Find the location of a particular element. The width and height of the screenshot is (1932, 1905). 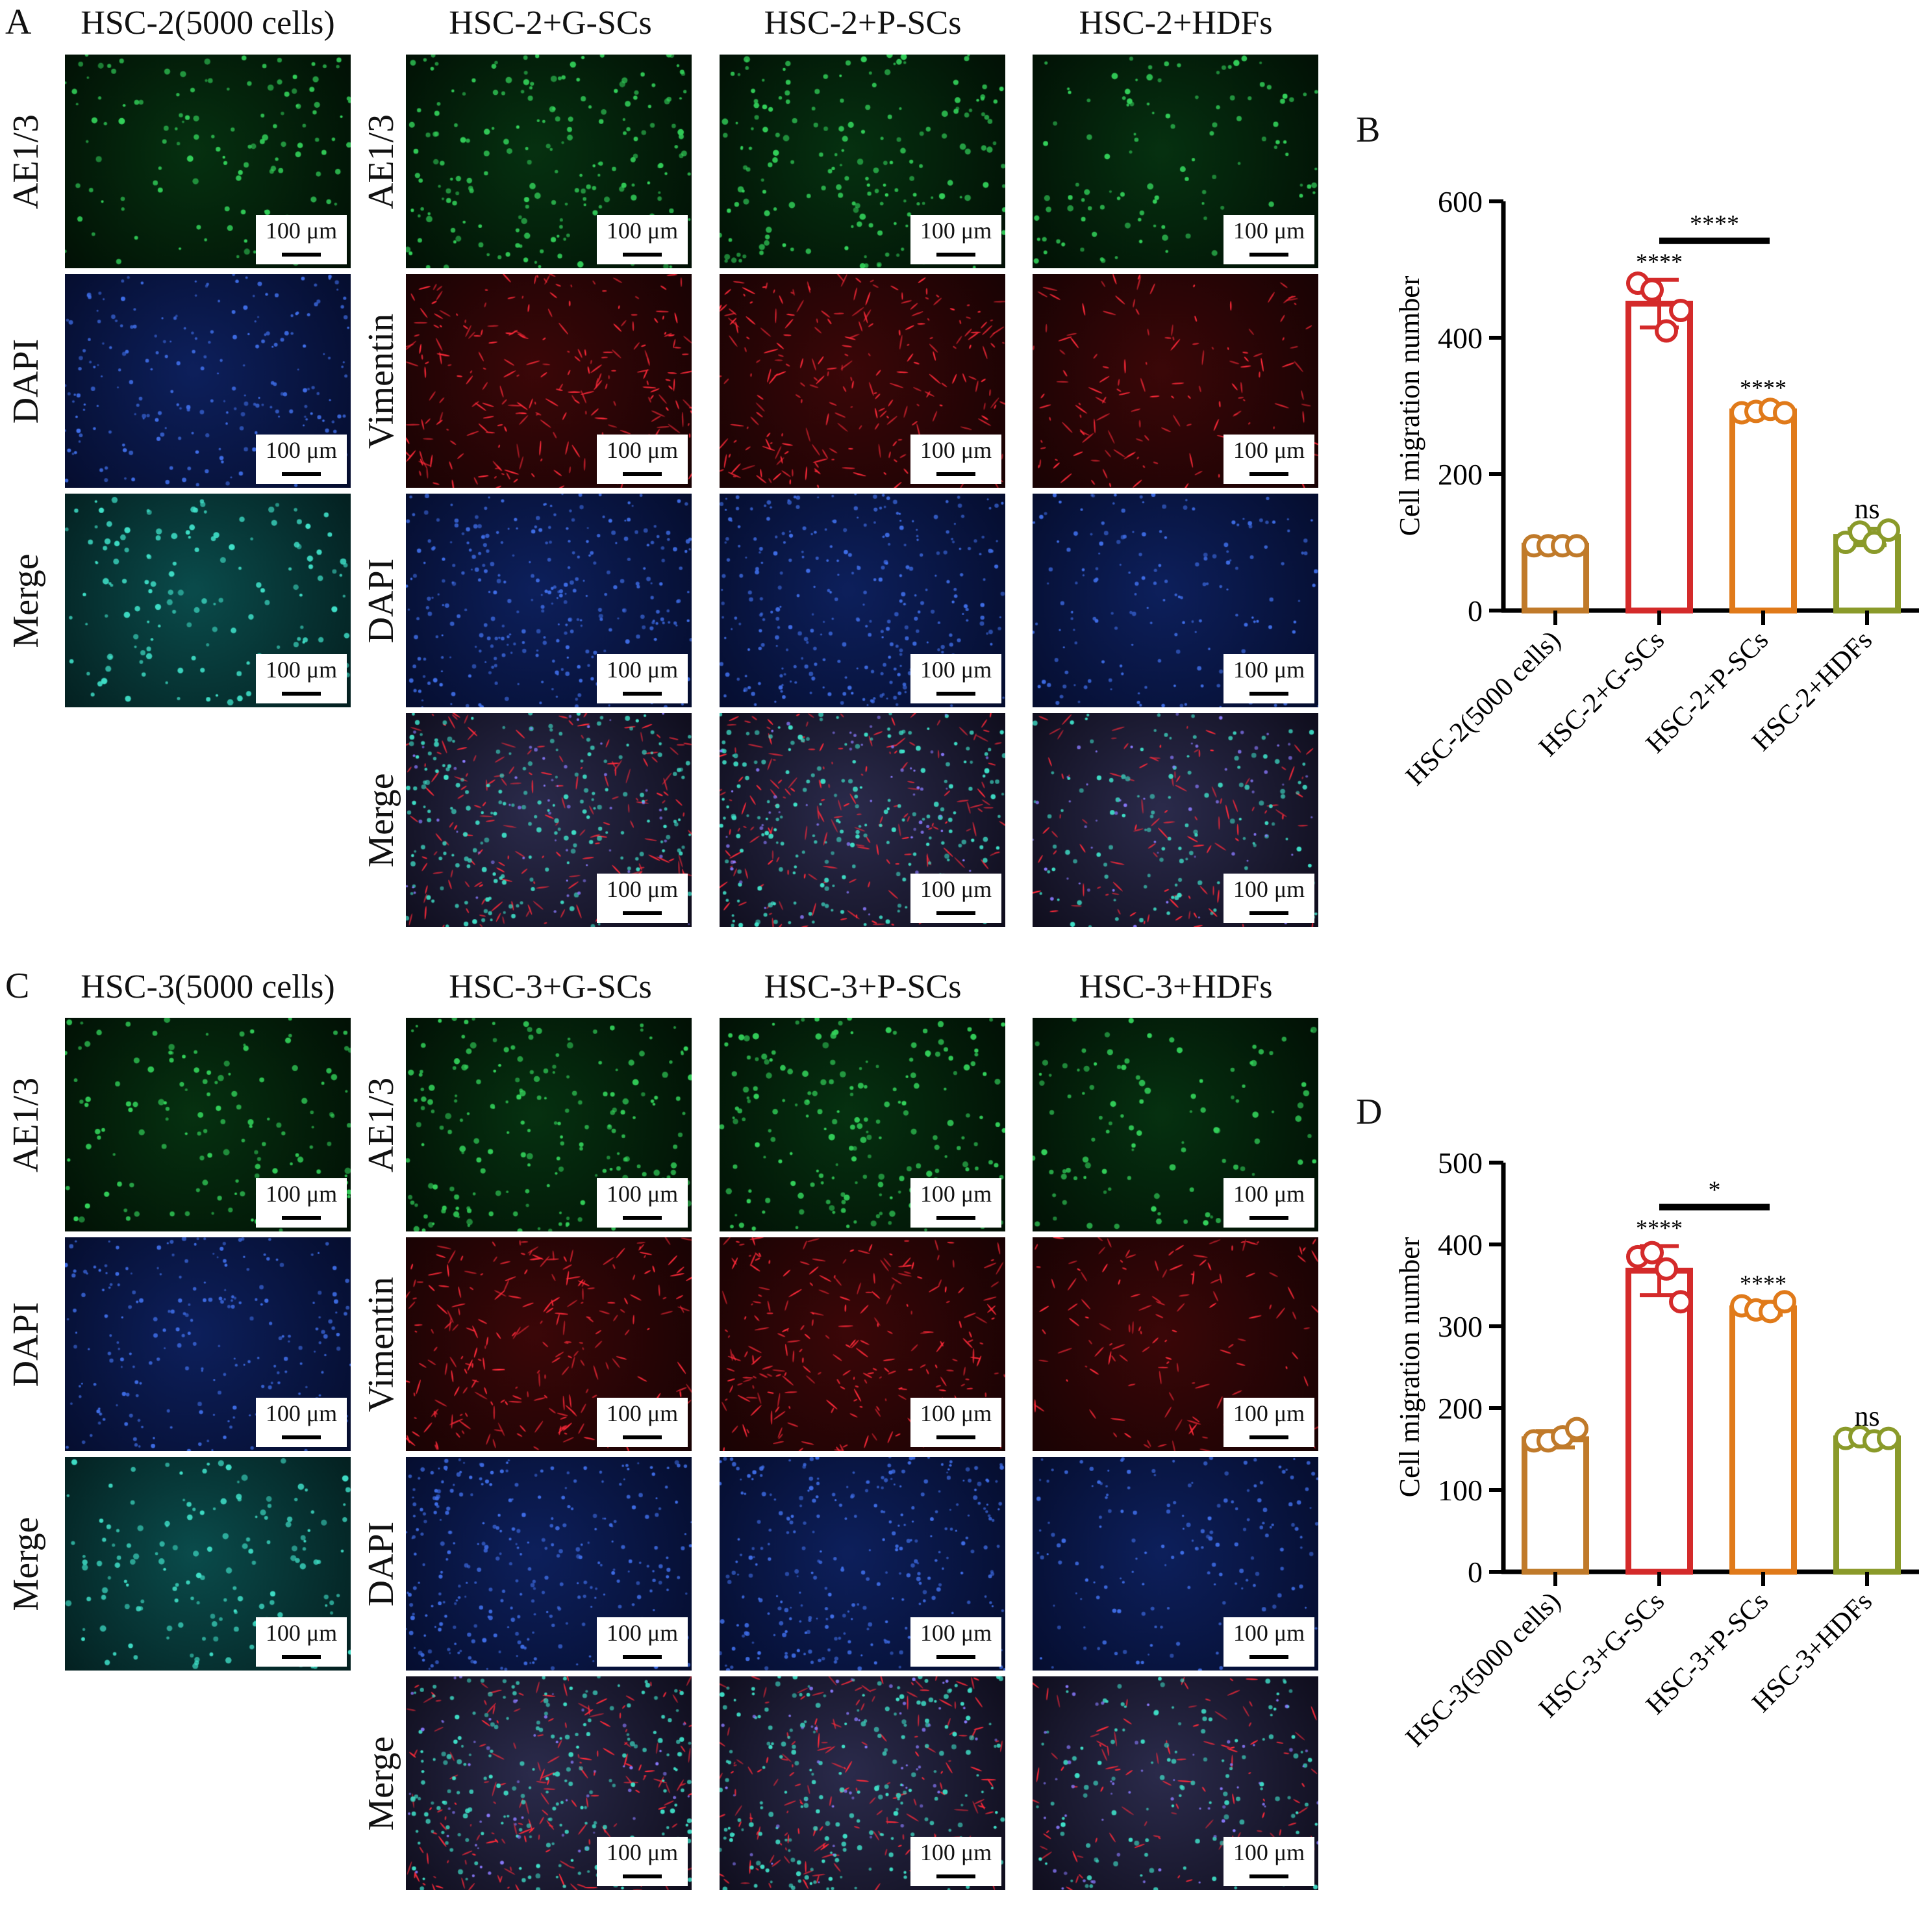

chart-d-ytick-label-1: 100 is located at coordinates (1460, 1491).